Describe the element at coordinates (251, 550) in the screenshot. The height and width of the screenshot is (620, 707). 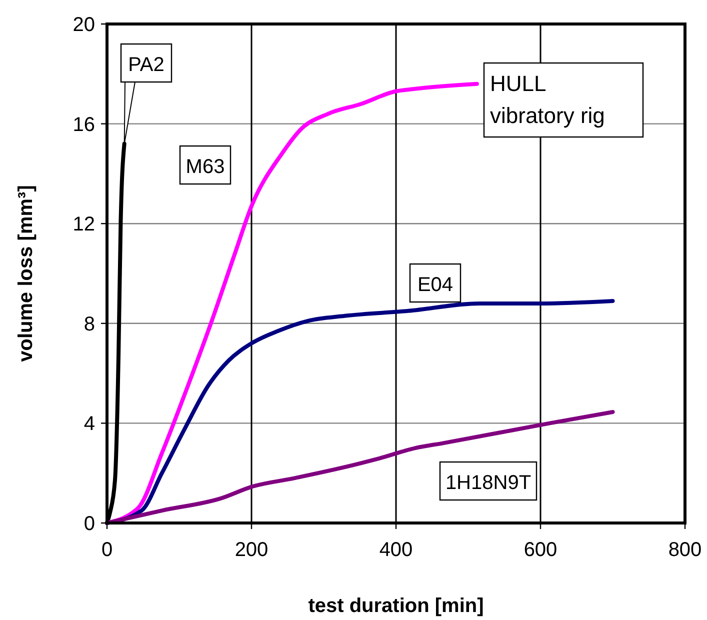
I see `x-tick-label: 200` at that location.